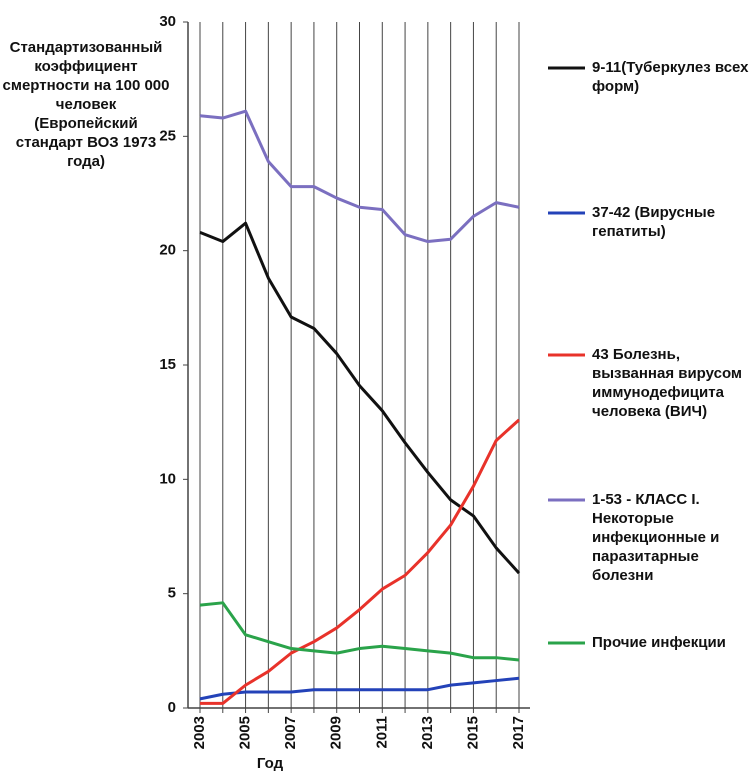 This screenshot has height=773, width=751. What do you see at coordinates (167, 250) in the screenshot?
I see `y-tick-label: 20` at bounding box center [167, 250].